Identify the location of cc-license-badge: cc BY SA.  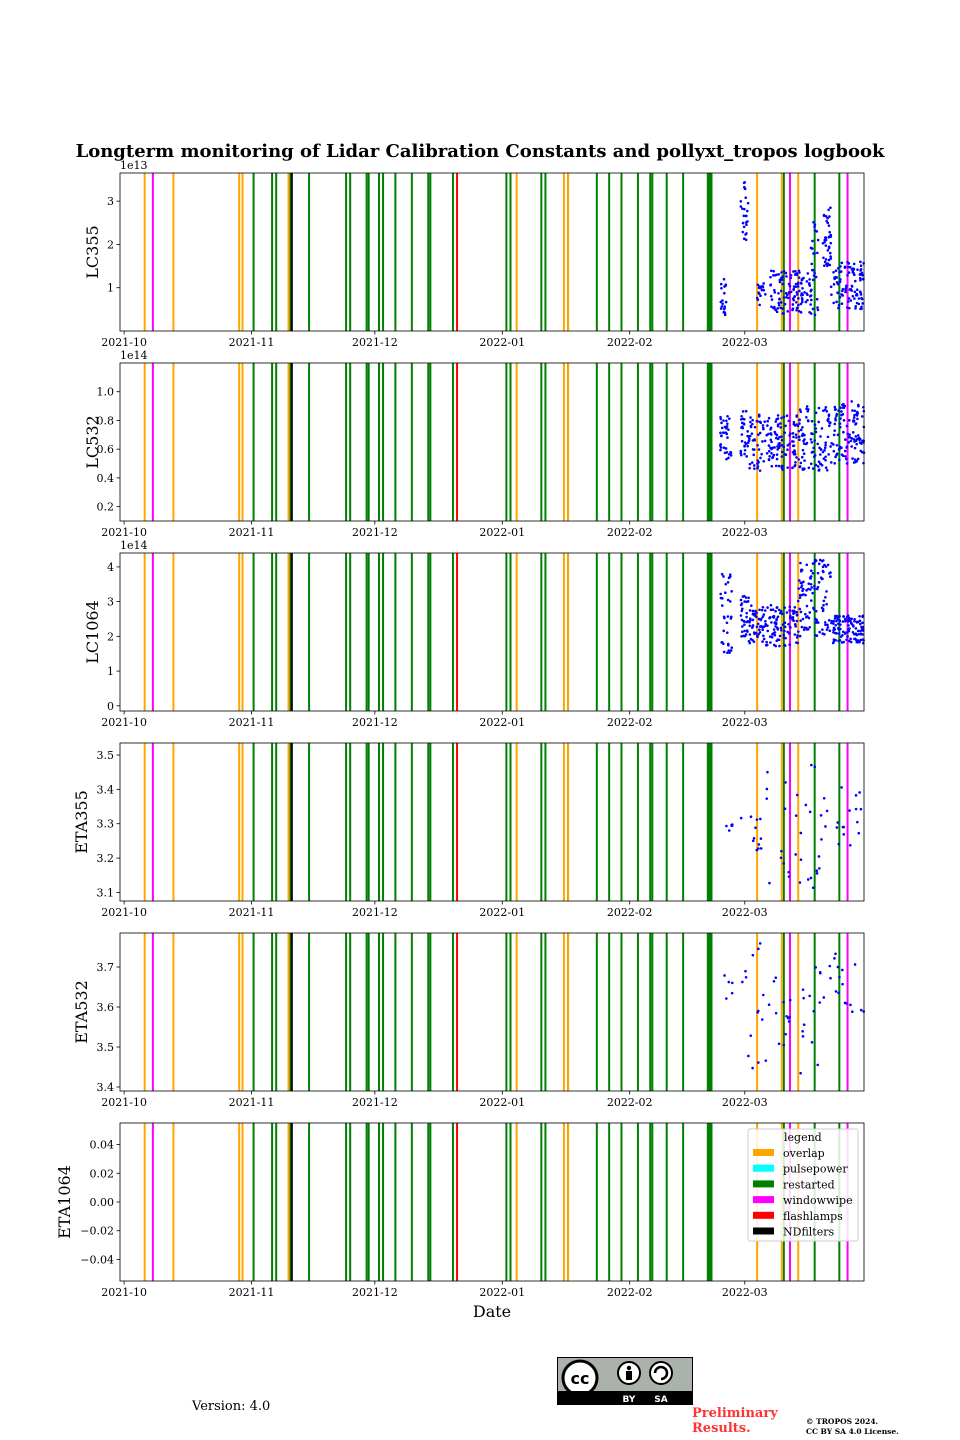
(625, 1381).